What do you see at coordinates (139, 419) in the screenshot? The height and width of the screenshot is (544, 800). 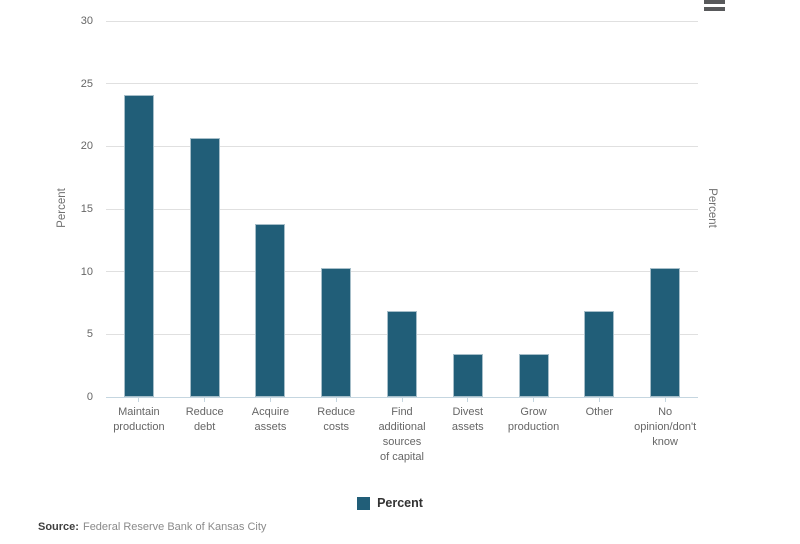 I see `x-tick-label: Maintain production` at bounding box center [139, 419].